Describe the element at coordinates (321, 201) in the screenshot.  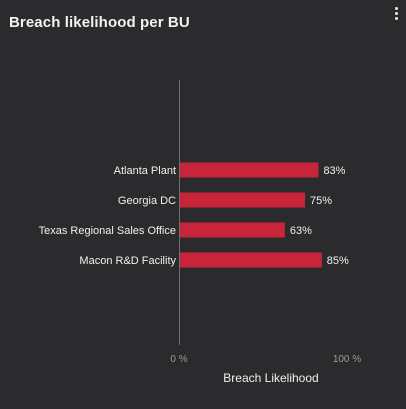
I see `value-label: 75%` at that location.